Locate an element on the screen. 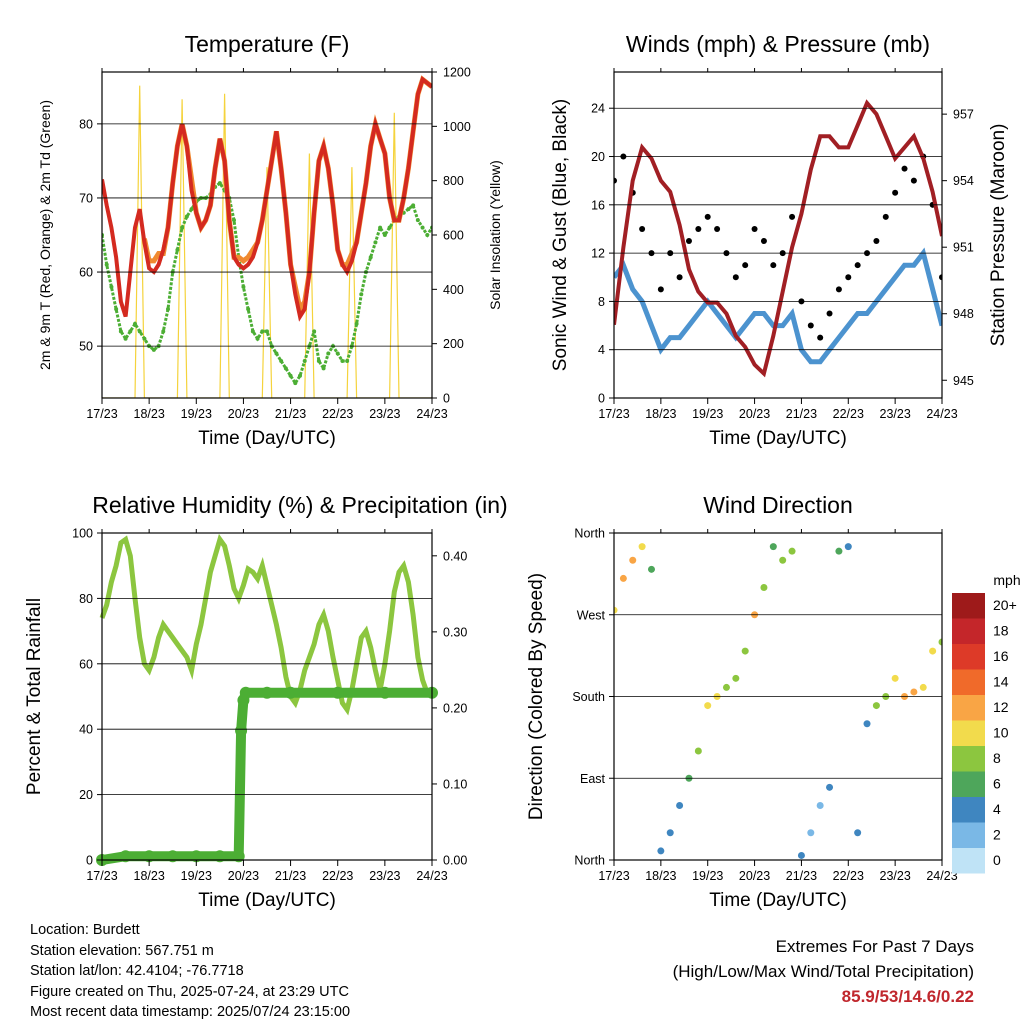 The image size is (1024, 1024). y2-tick-label: 800 is located at coordinates (453, 181).